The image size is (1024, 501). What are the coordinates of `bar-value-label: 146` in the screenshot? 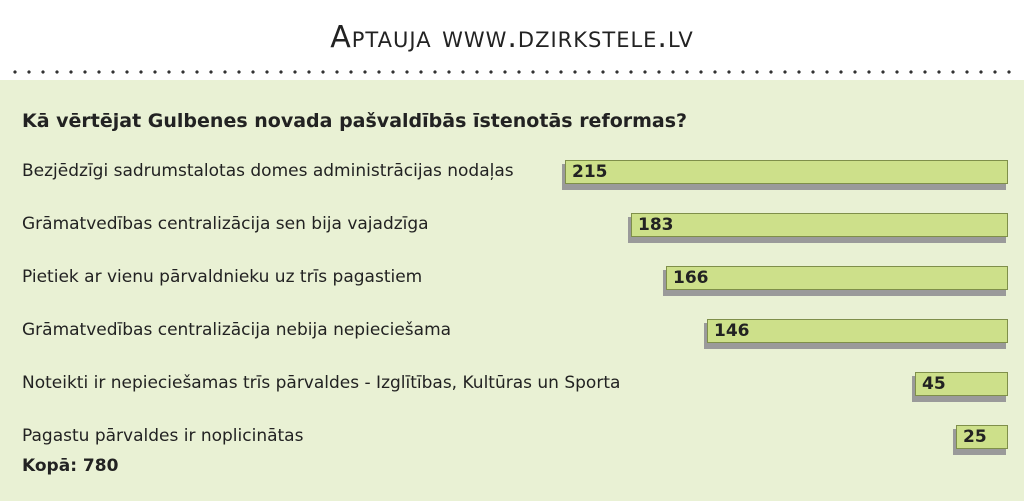 It's located at (732, 331).